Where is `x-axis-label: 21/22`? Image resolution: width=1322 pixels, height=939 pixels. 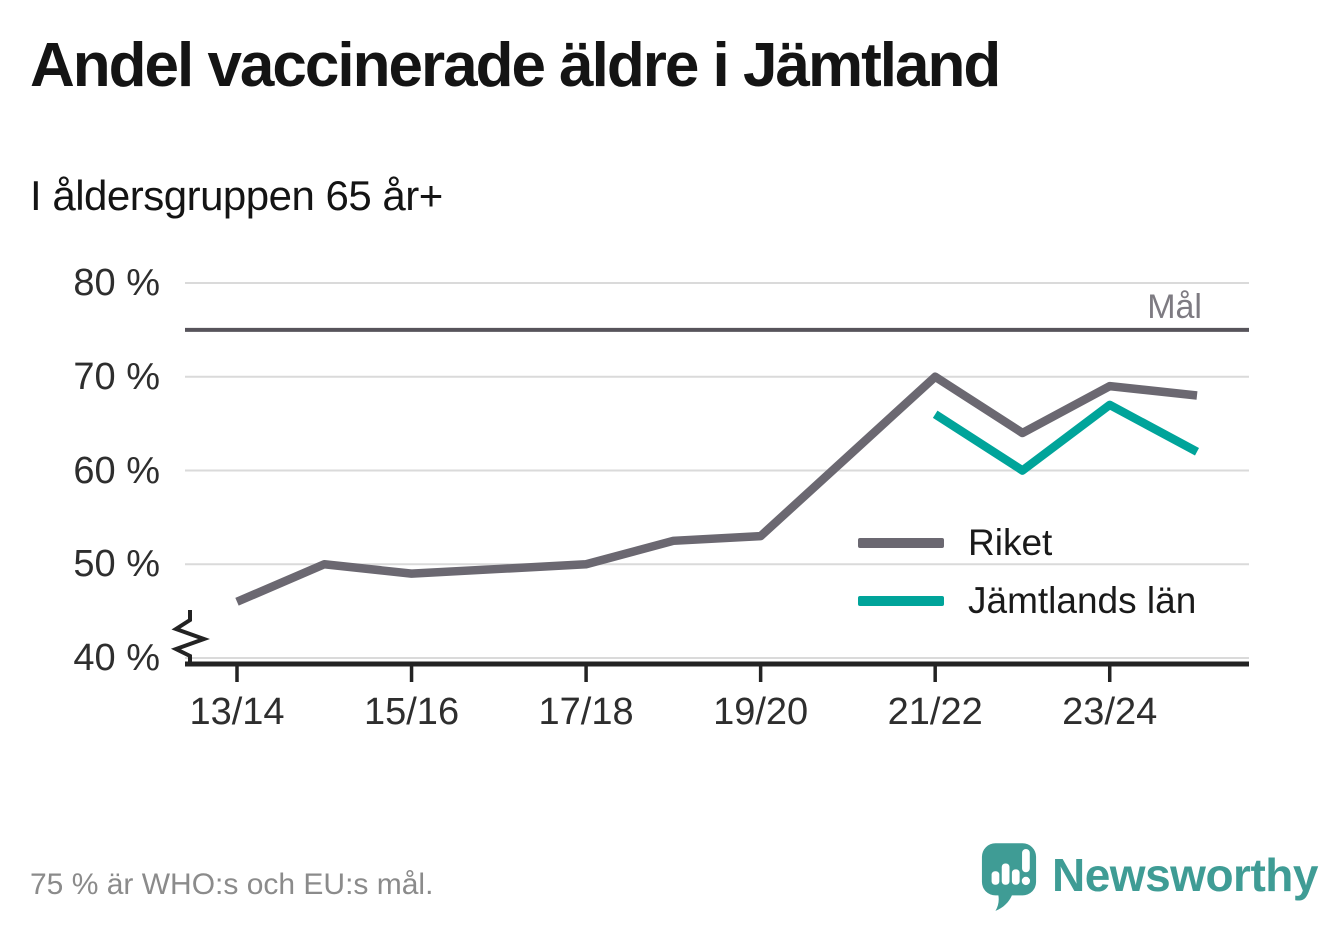 x-axis-label: 21/22 is located at coordinates (935, 712).